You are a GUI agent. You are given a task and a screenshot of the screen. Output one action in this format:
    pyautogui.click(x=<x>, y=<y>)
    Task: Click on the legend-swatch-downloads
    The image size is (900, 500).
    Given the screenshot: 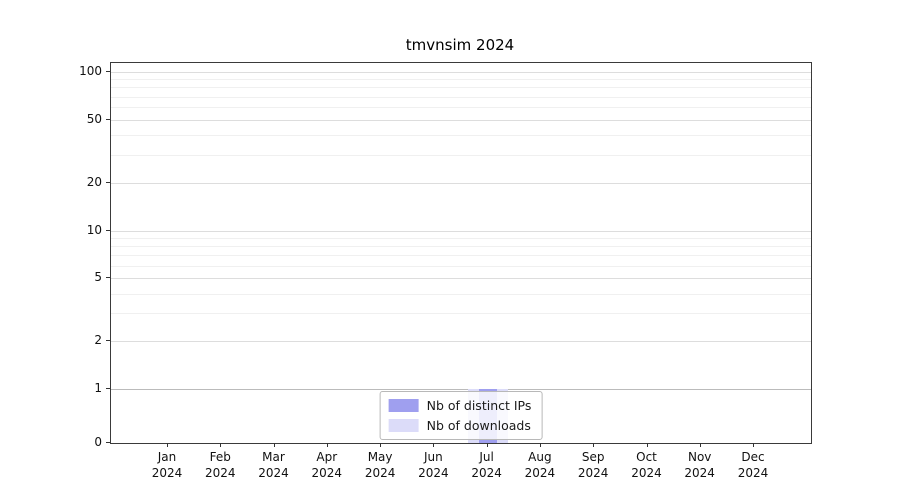 What is the action you would take?
    pyautogui.click(x=403, y=425)
    